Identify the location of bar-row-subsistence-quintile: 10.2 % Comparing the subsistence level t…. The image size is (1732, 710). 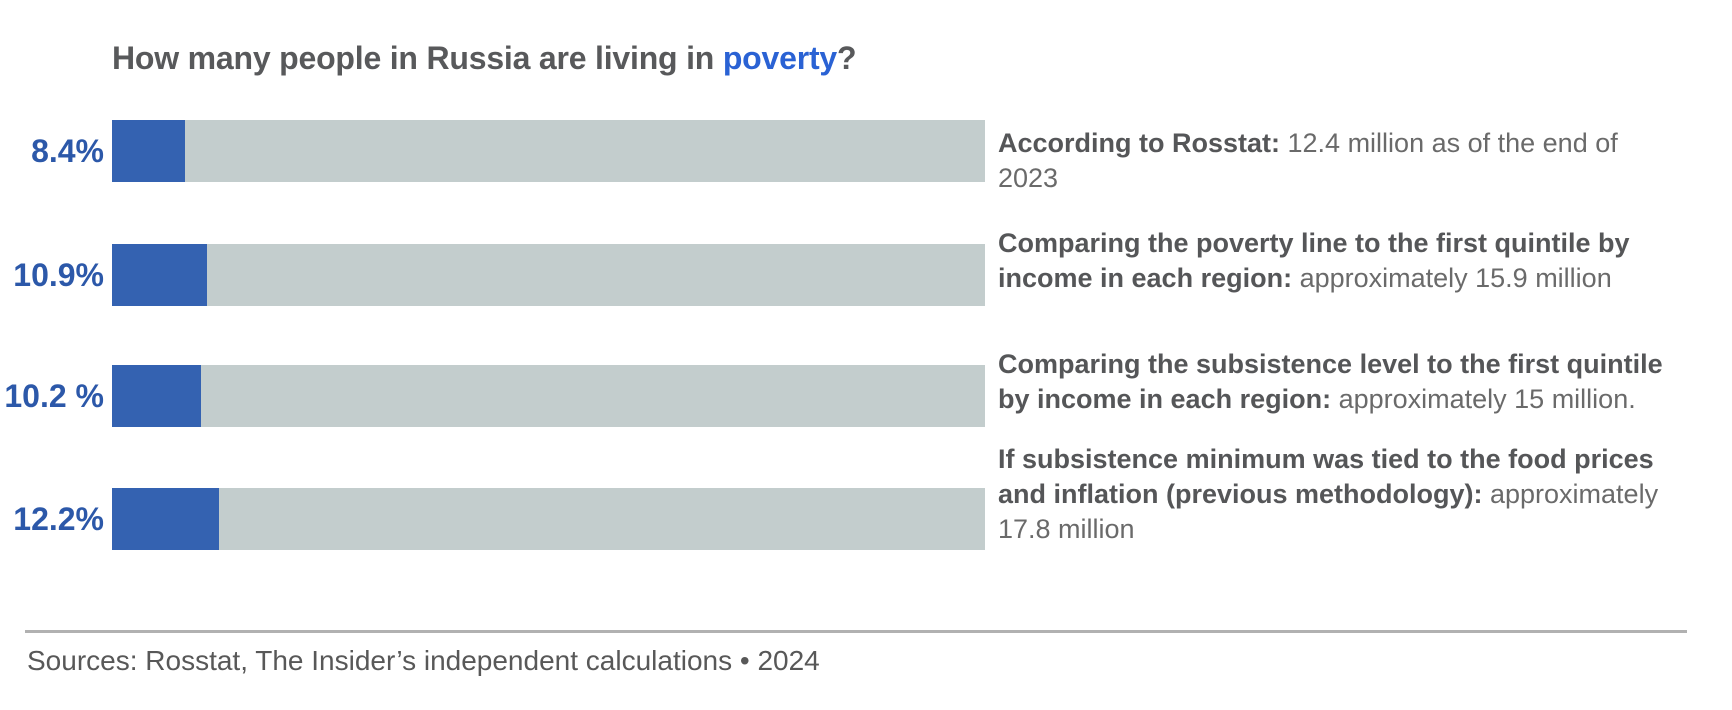
(866, 388).